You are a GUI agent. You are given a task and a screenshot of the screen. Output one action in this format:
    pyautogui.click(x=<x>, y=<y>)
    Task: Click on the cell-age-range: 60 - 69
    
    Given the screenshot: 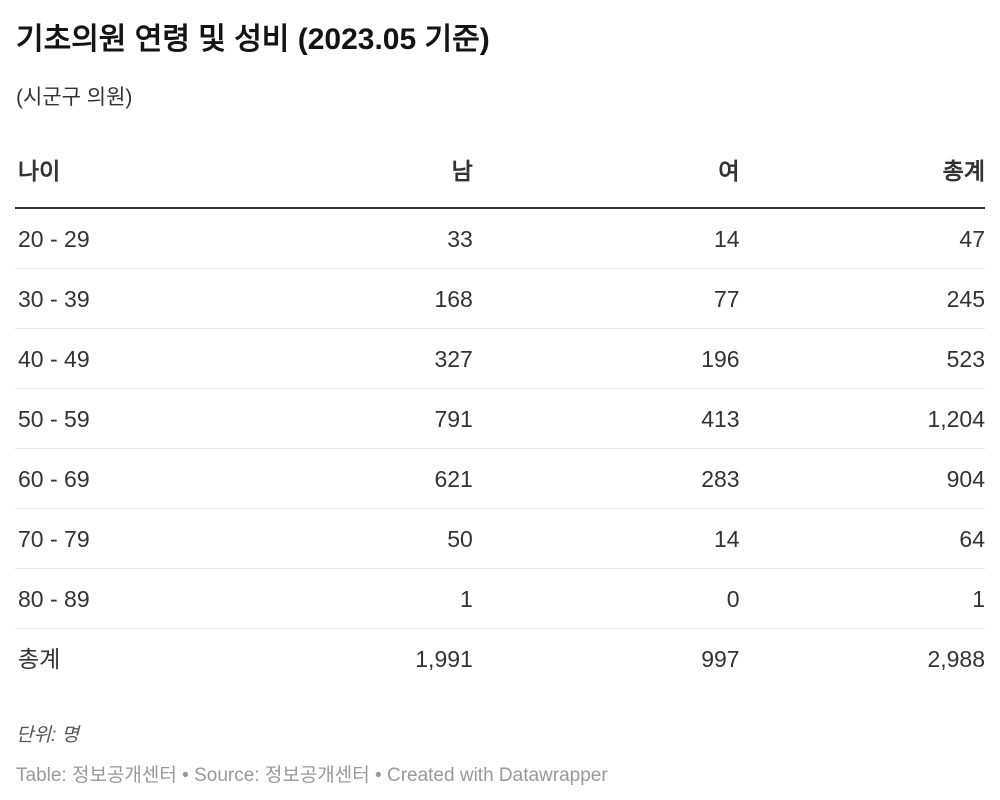 What is the action you would take?
    pyautogui.click(x=136, y=478)
    